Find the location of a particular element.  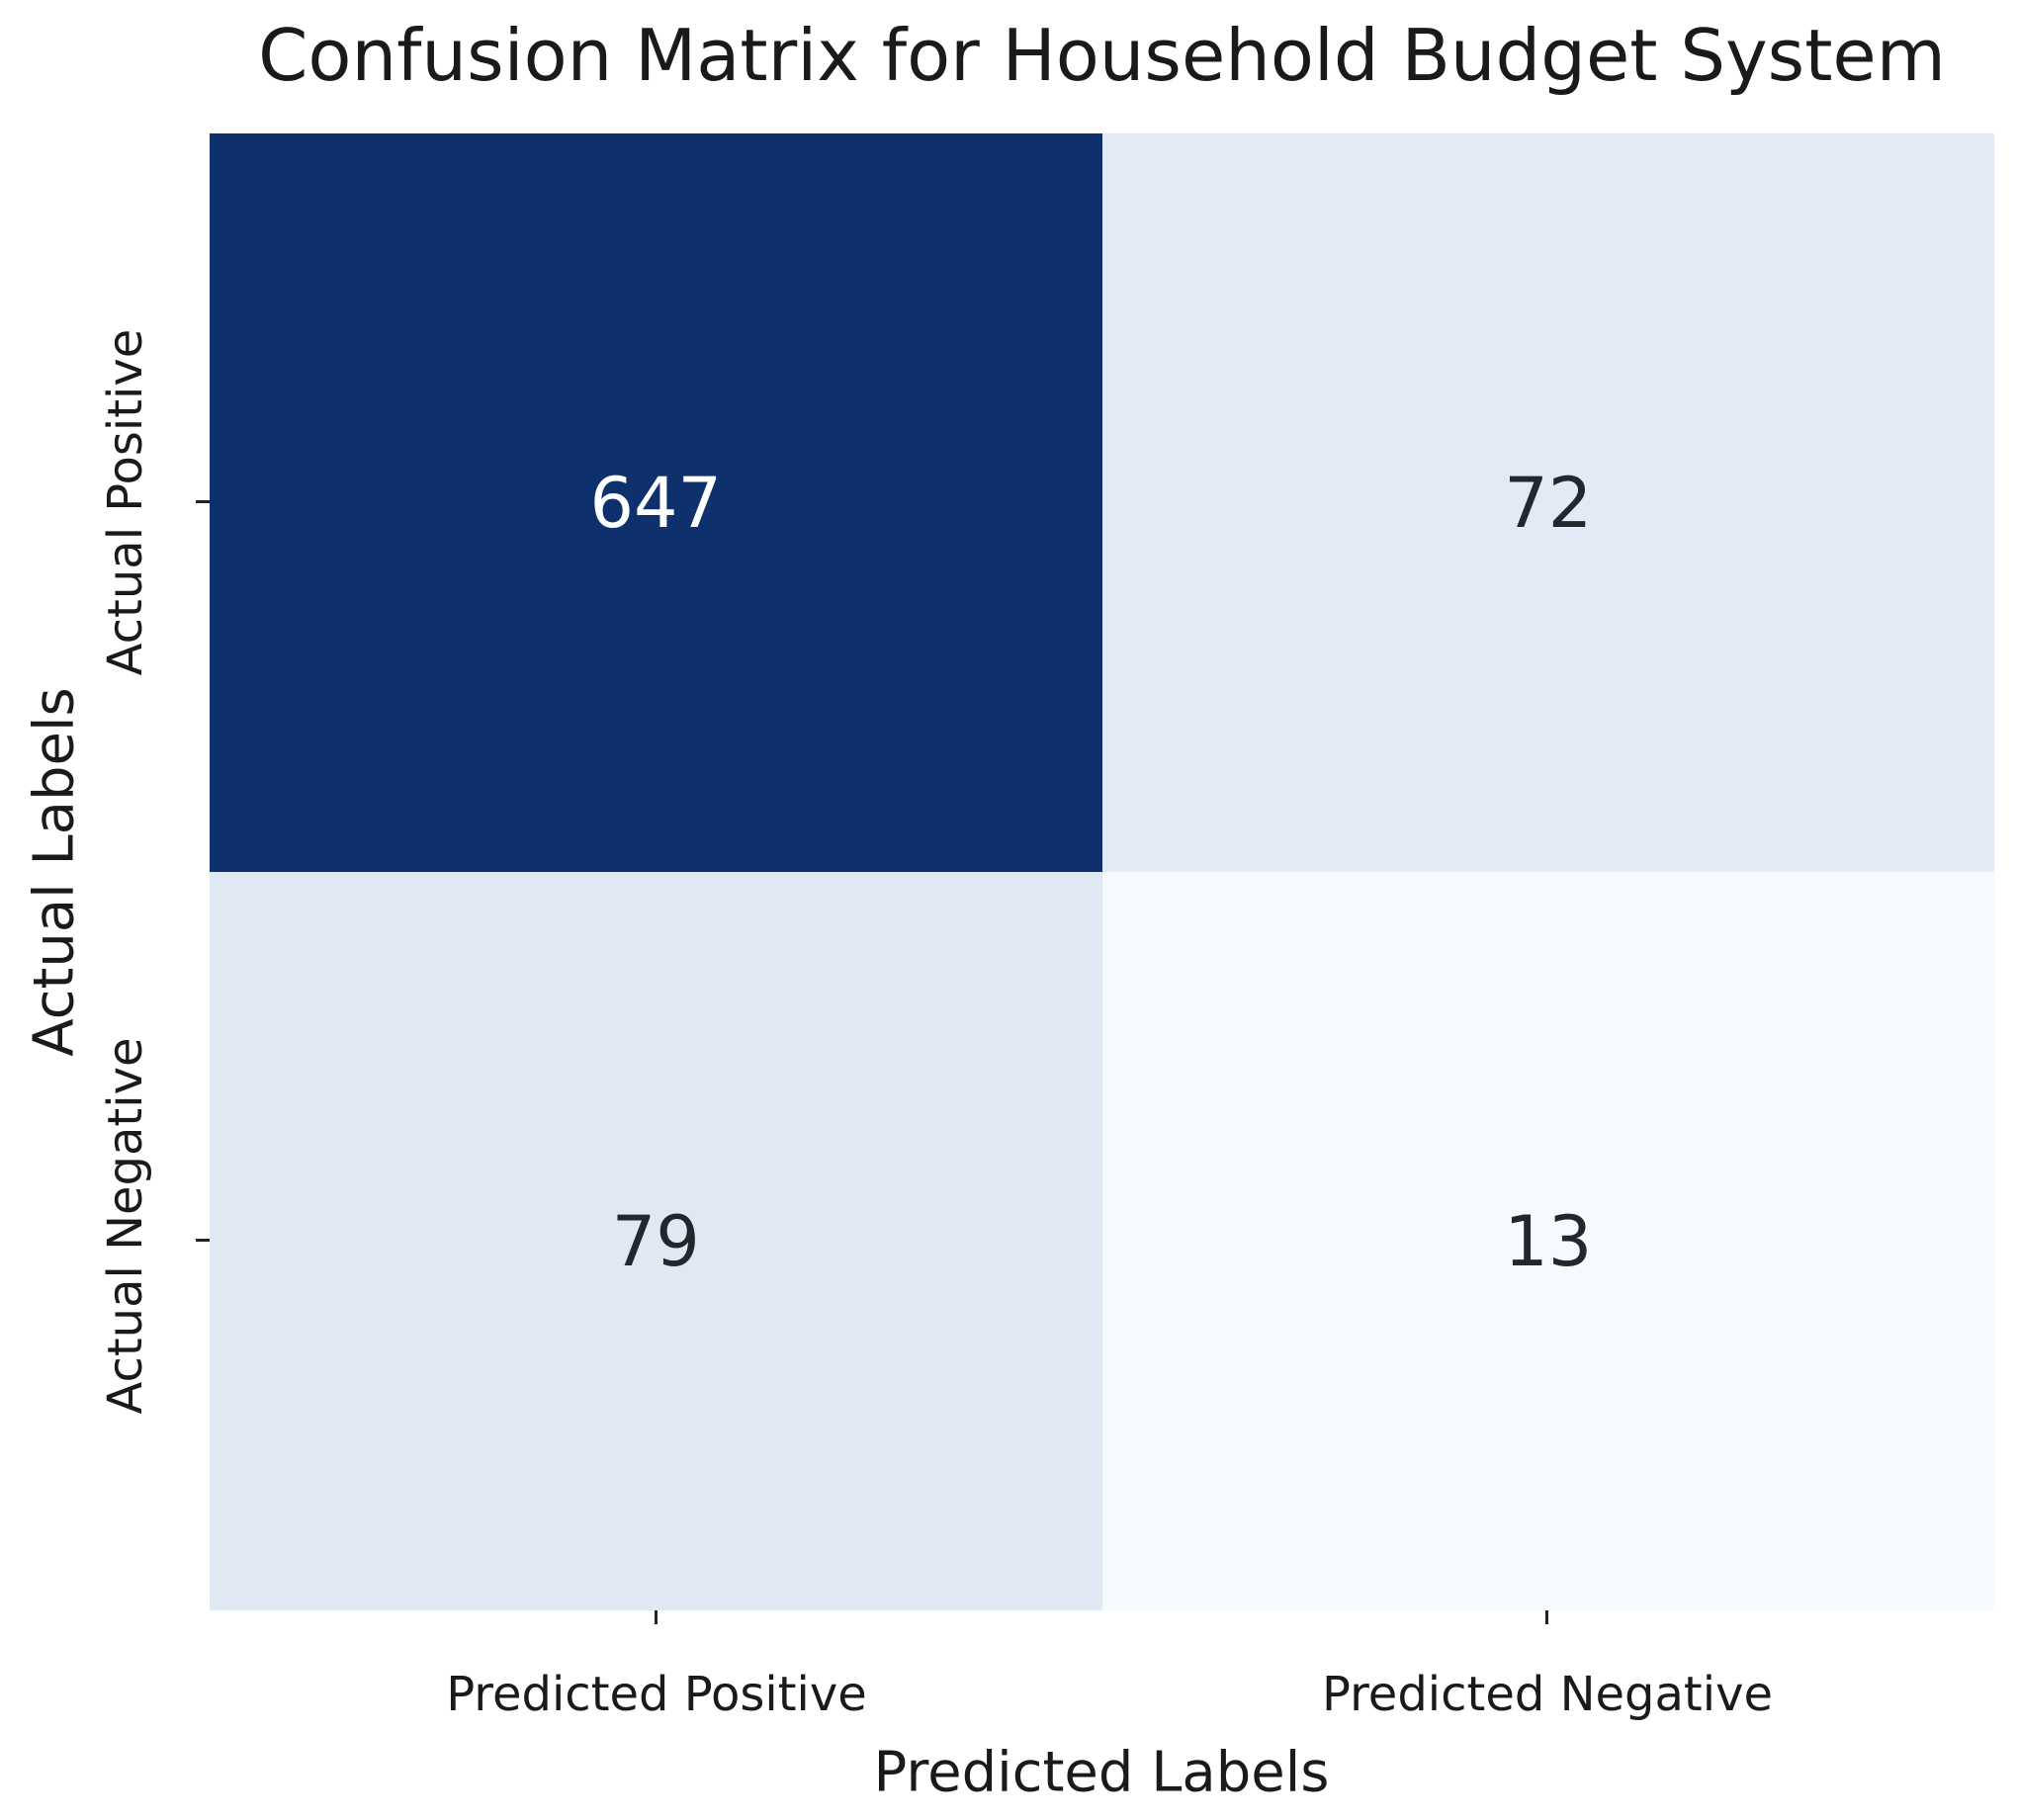

y-tick-mark-actual-negative is located at coordinates (203, 1240).